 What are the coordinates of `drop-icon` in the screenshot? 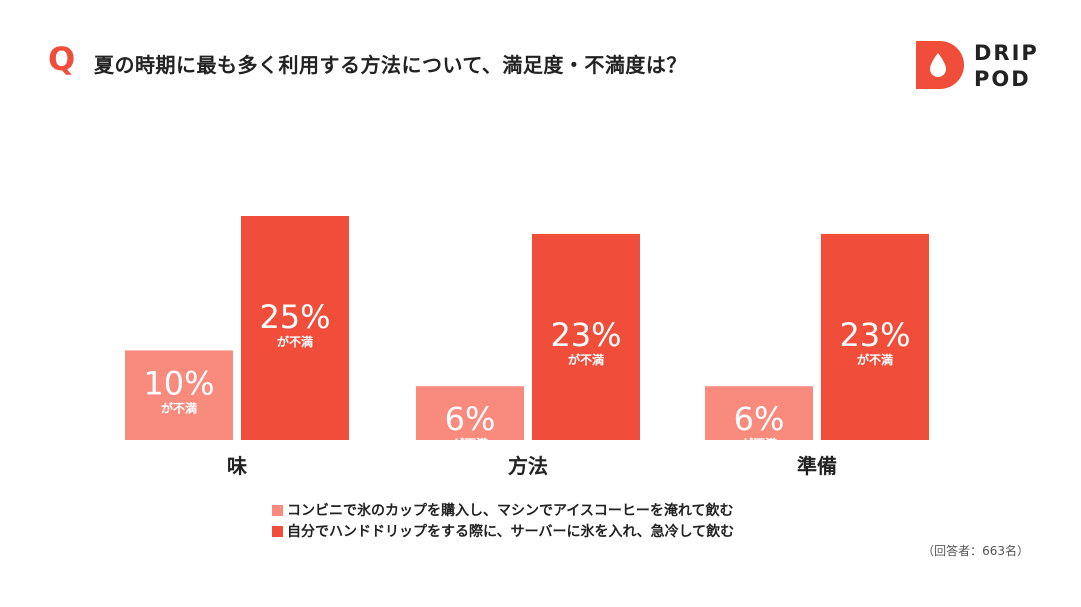 It's located at (940, 65).